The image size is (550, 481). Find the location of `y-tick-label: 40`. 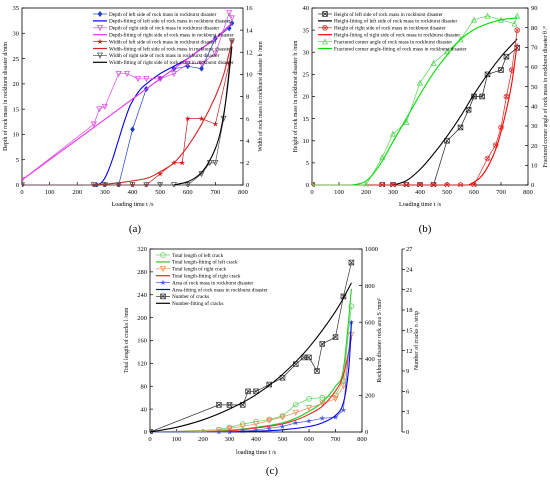

y-tick-label: 40 is located at coordinates (306, 8).